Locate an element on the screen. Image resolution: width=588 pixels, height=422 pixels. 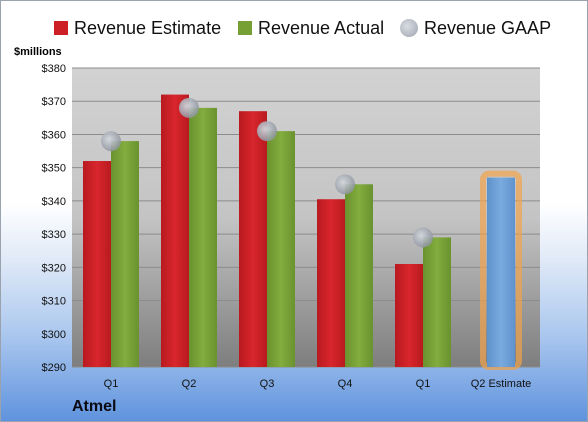
y-tick-label: $300 is located at coordinates (54, 335).